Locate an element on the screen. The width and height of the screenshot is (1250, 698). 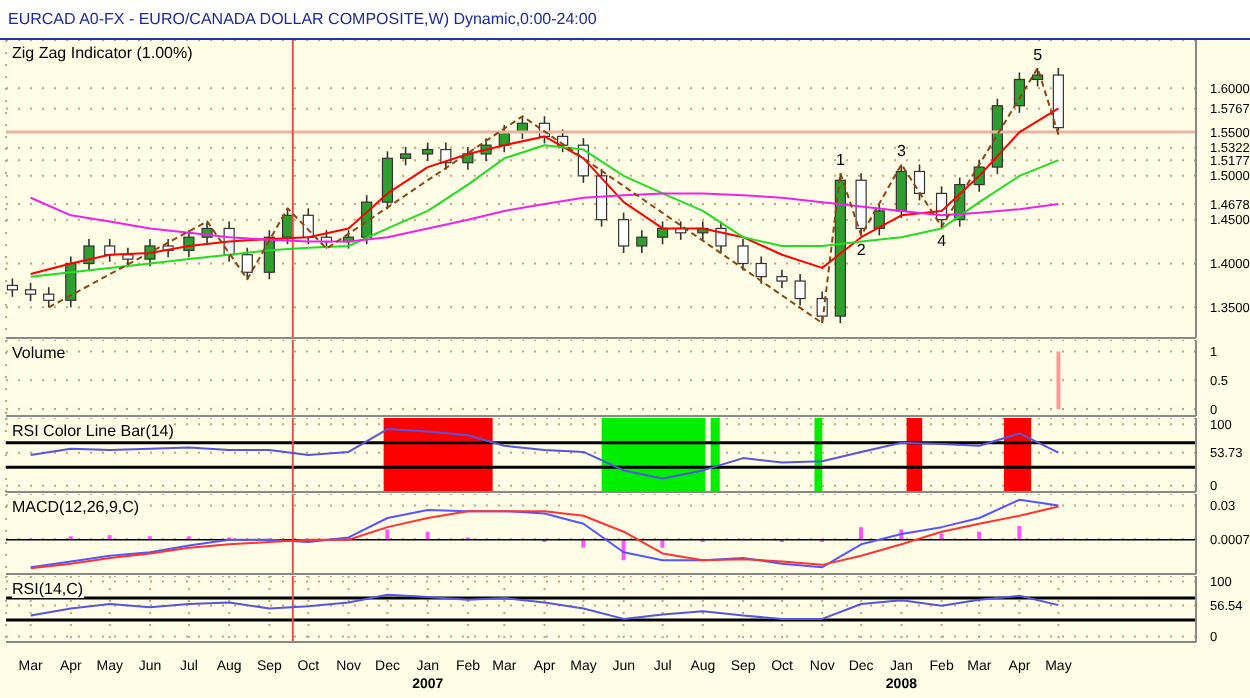
annotation: 1 is located at coordinates (840, 160).